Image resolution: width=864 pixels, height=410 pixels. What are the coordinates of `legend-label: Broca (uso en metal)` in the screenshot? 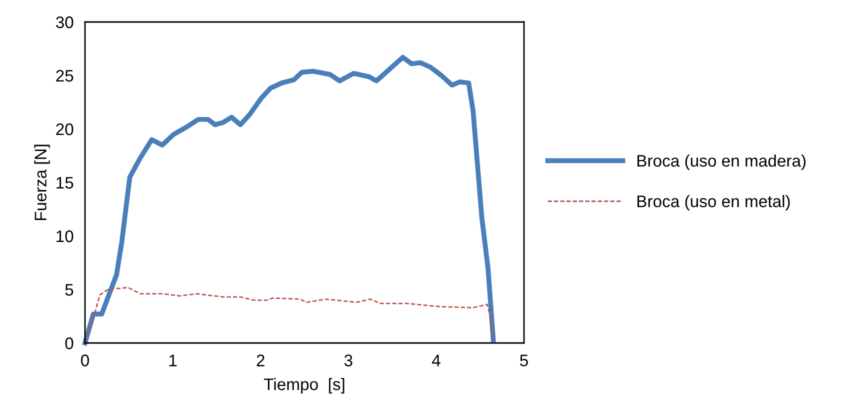 It's located at (713, 203).